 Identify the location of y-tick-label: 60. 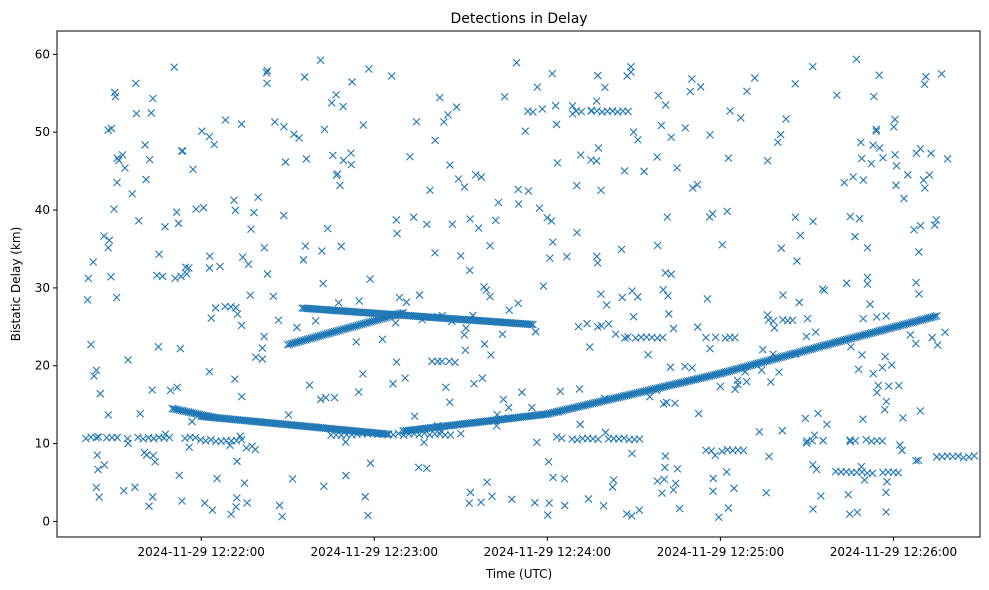
(42, 54).